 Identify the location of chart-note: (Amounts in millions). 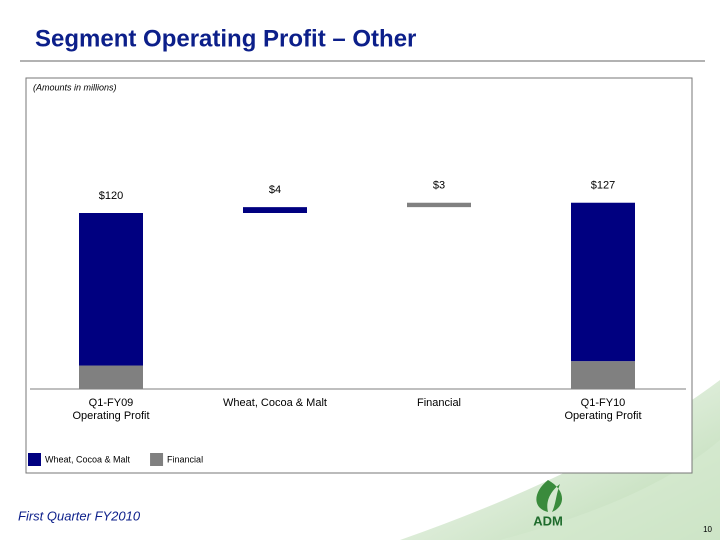
(75, 87).